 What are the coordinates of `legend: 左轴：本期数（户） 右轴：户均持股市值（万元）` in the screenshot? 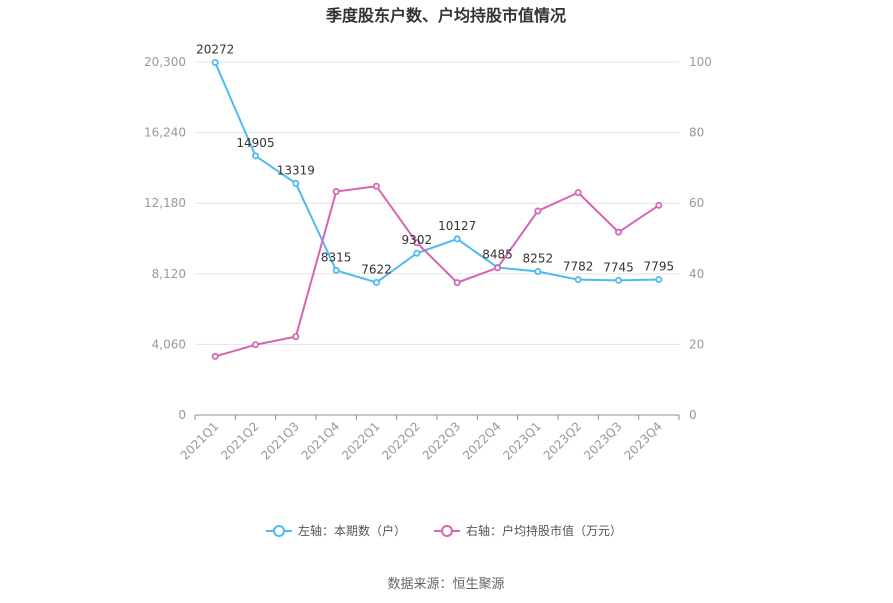 It's located at (444, 530).